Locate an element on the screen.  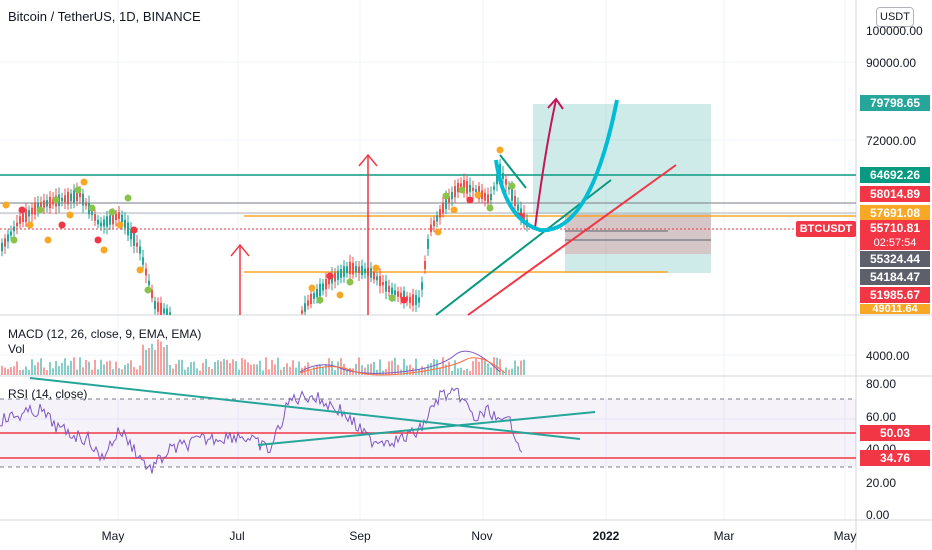
price-badge: 51985.67 is located at coordinates (895, 295).